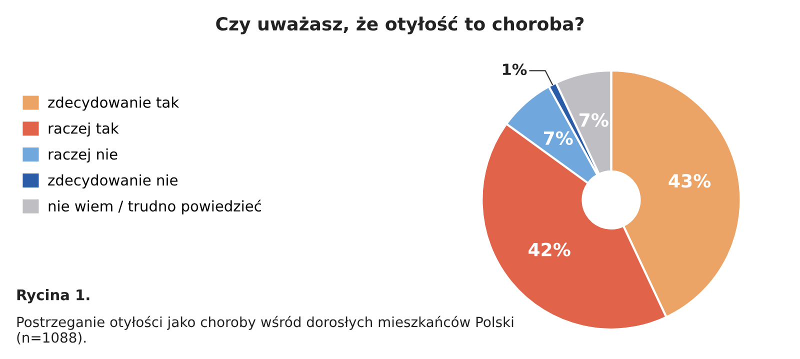 The image size is (800, 359). What do you see at coordinates (514, 70) in the screenshot?
I see `data-label: 1%` at bounding box center [514, 70].